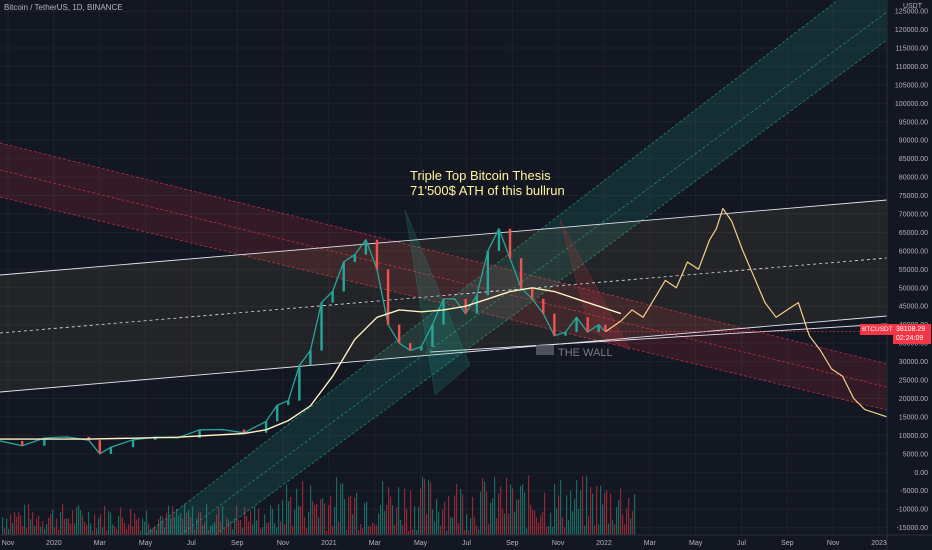 The image size is (932, 550). I want to click on triangle-right, so click(595, 285).